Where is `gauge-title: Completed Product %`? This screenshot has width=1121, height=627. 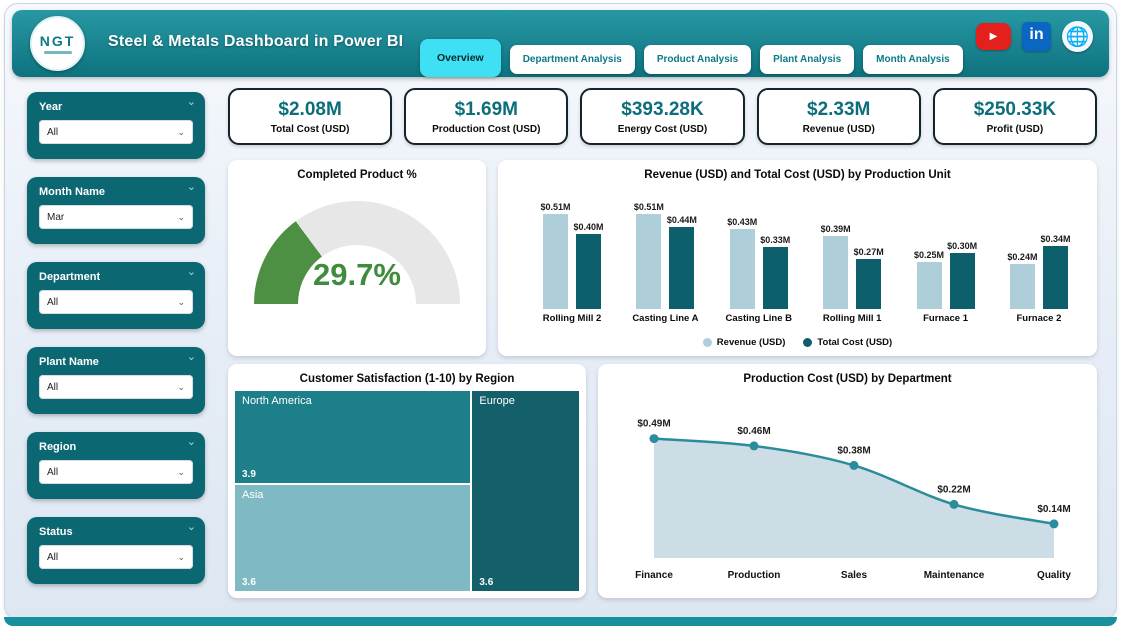 gauge-title: Completed Product % is located at coordinates (357, 175).